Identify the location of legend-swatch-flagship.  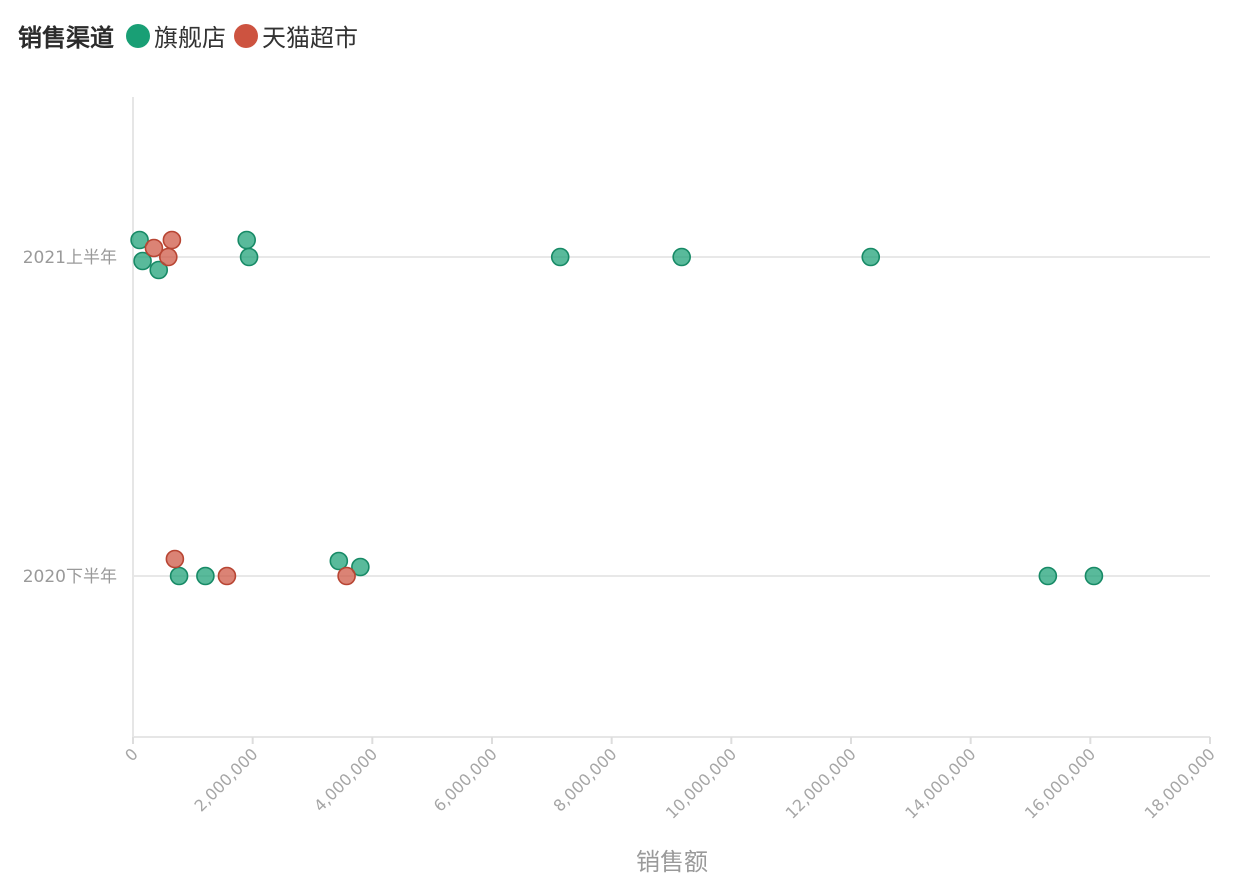
(138, 35).